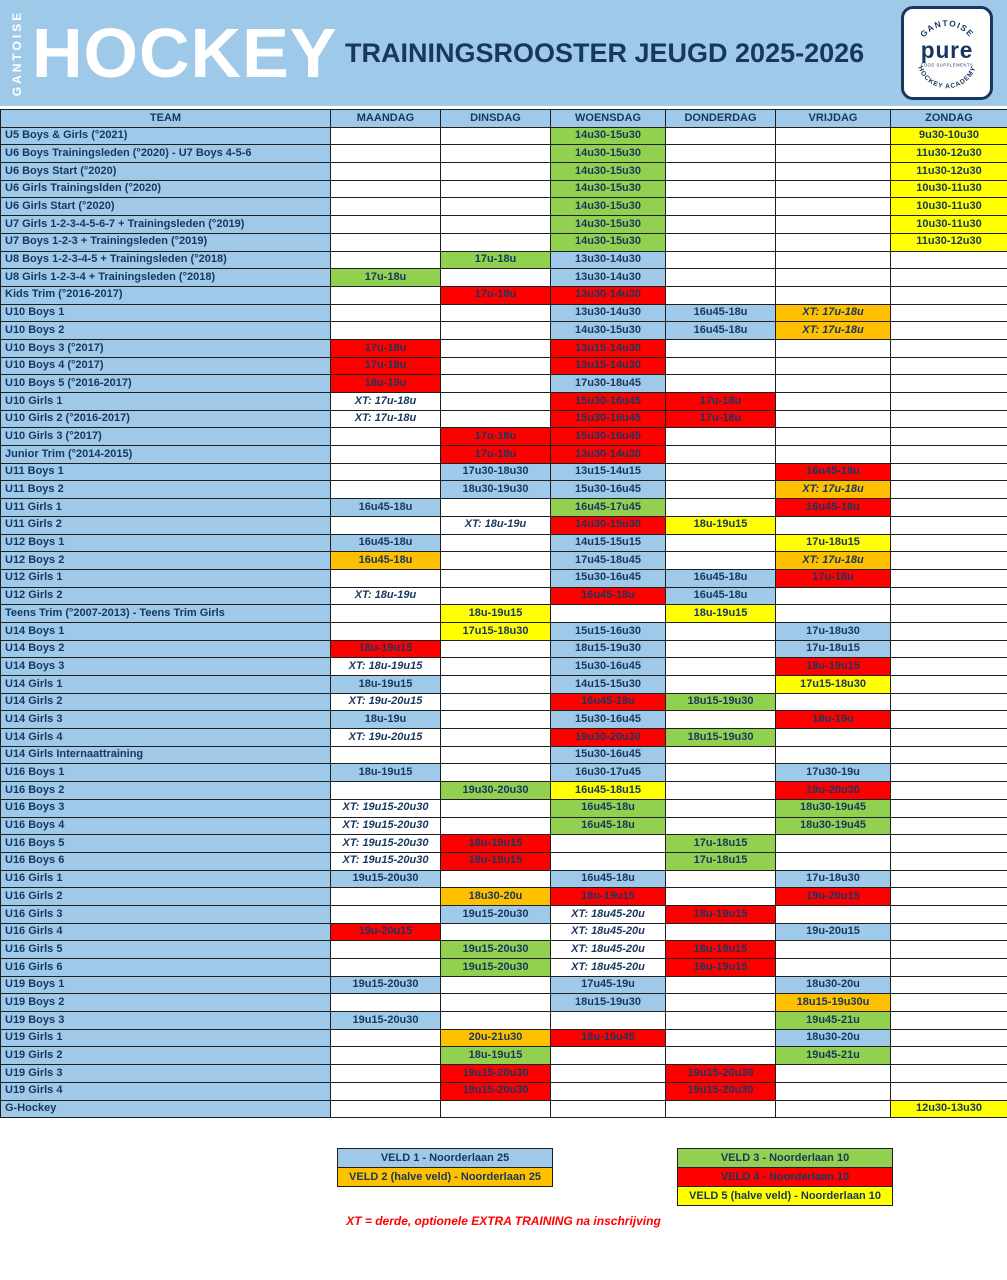  Describe the element at coordinates (503, 1109) in the screenshot. I see `table-row: G-Hockey 12u30-13u30` at that location.